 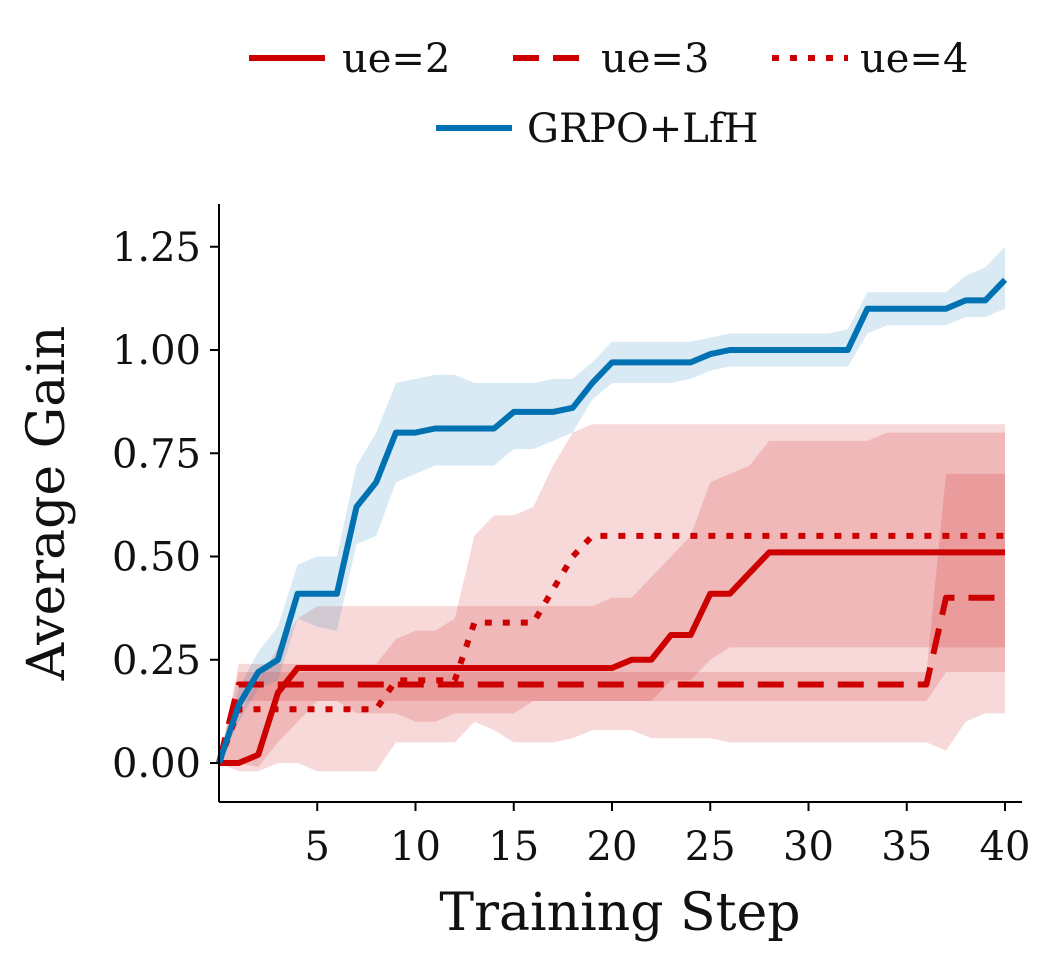 What do you see at coordinates (1005, 847) in the screenshot?
I see `x-tick-label: 40` at bounding box center [1005, 847].